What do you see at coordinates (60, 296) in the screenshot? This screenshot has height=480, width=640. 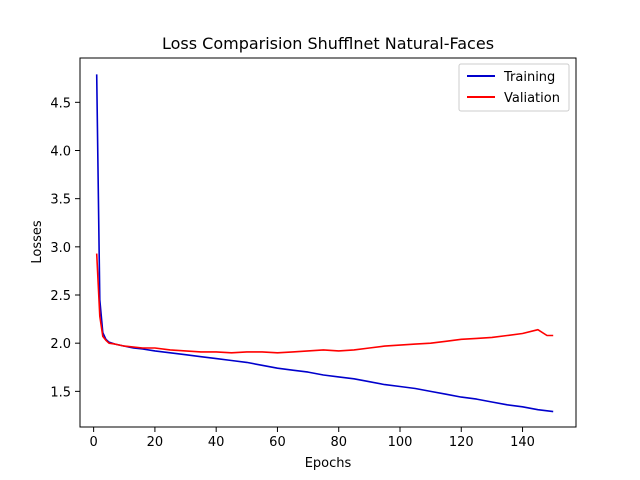 I see `y-tick-label: 2.5` at bounding box center [60, 296].